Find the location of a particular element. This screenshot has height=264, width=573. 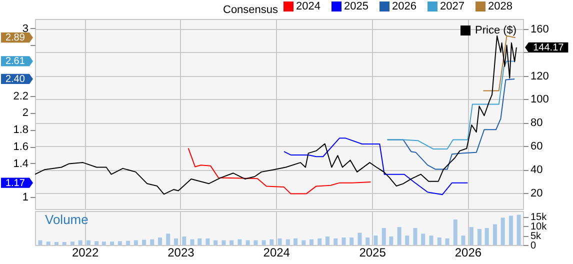

x-tick-label: 2026 is located at coordinates (468, 253).